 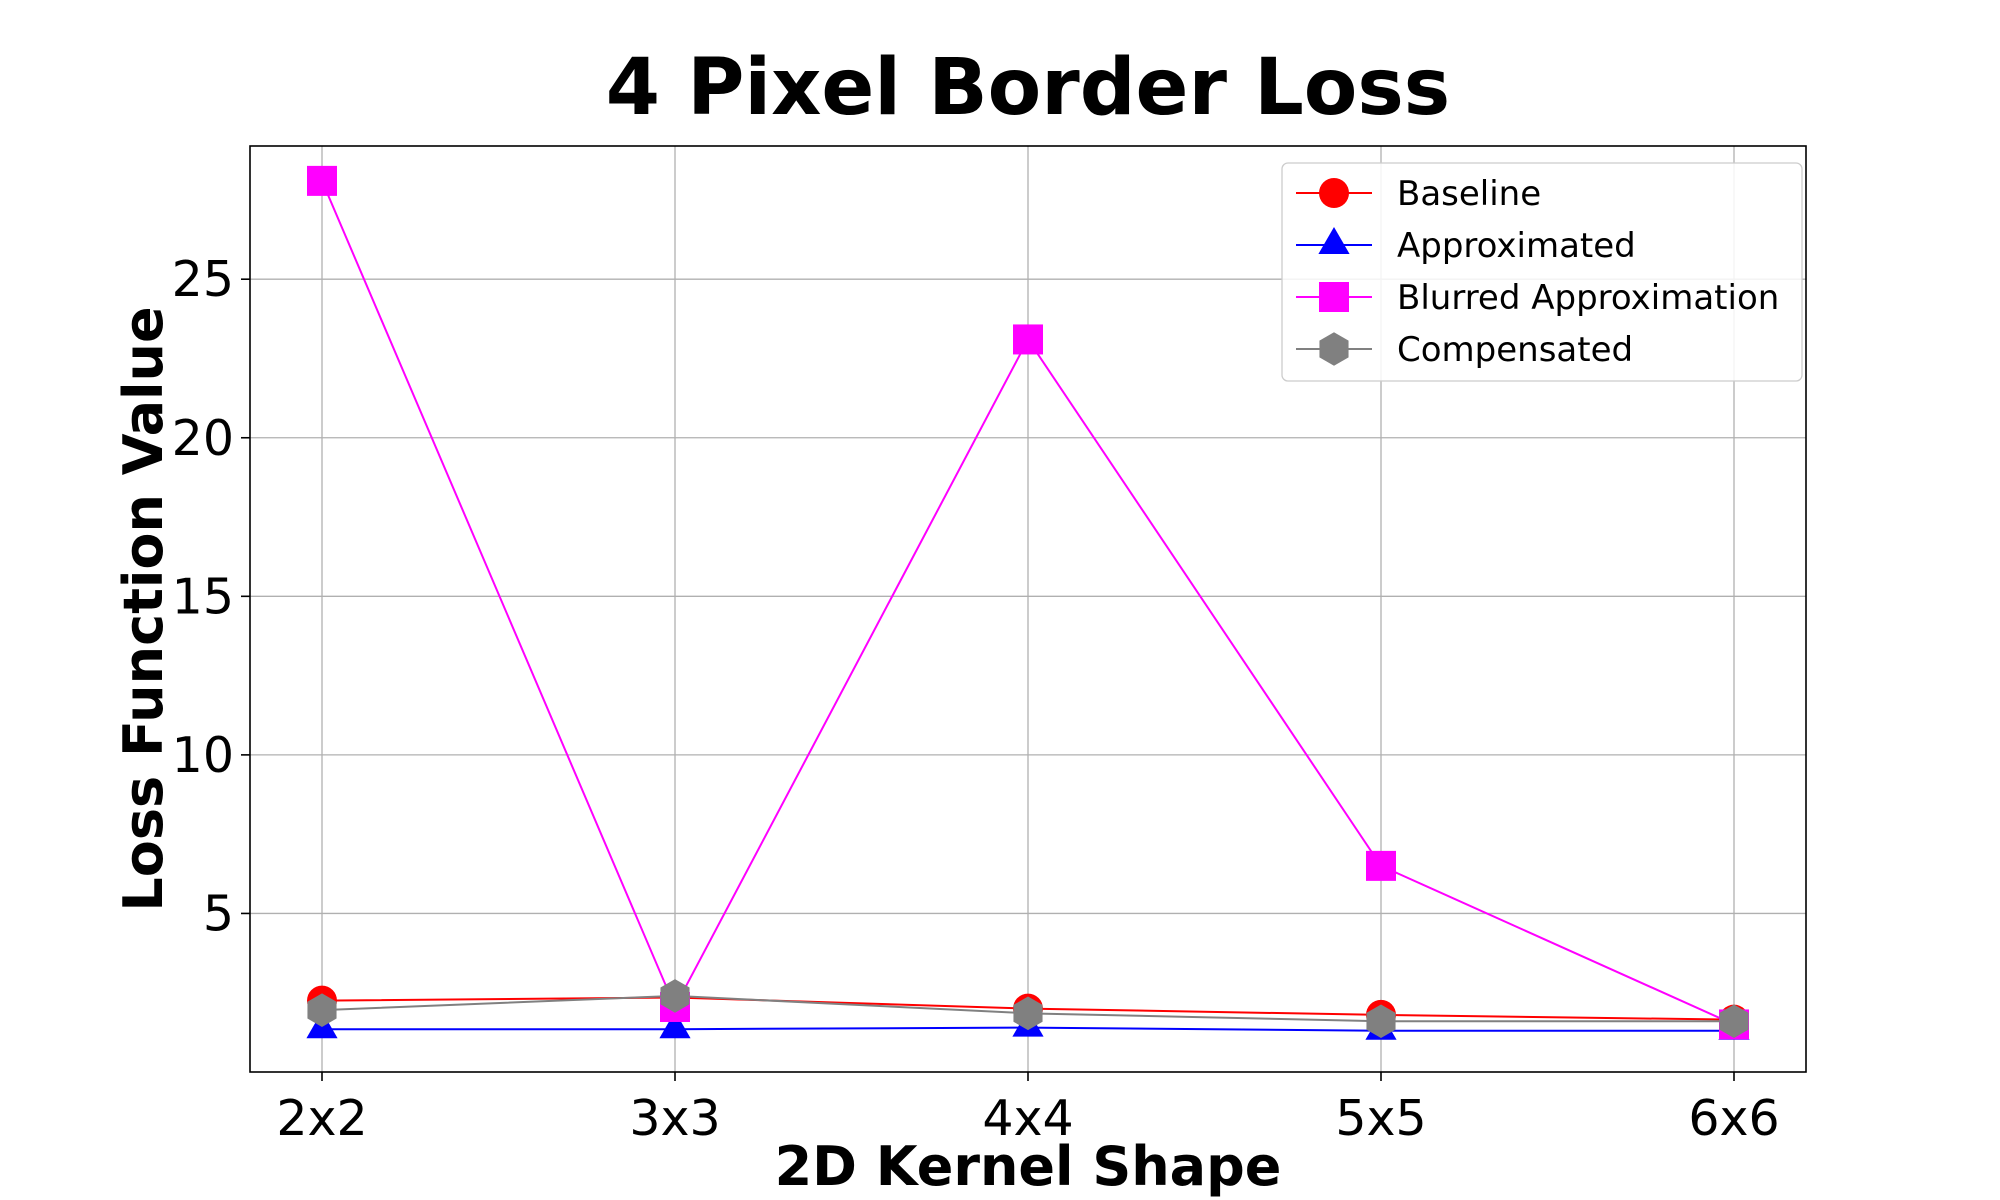 I want to click on chart-title: 4 Pixel Border Loss, so click(x=1028, y=88).